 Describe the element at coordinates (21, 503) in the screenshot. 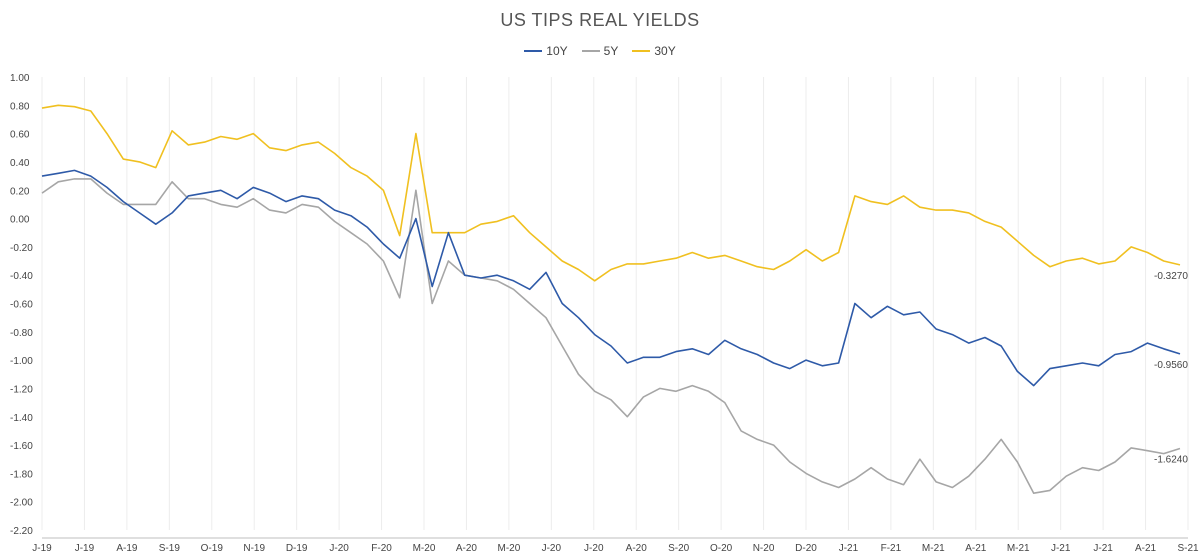

I see `y-tick-label: -2.00` at that location.